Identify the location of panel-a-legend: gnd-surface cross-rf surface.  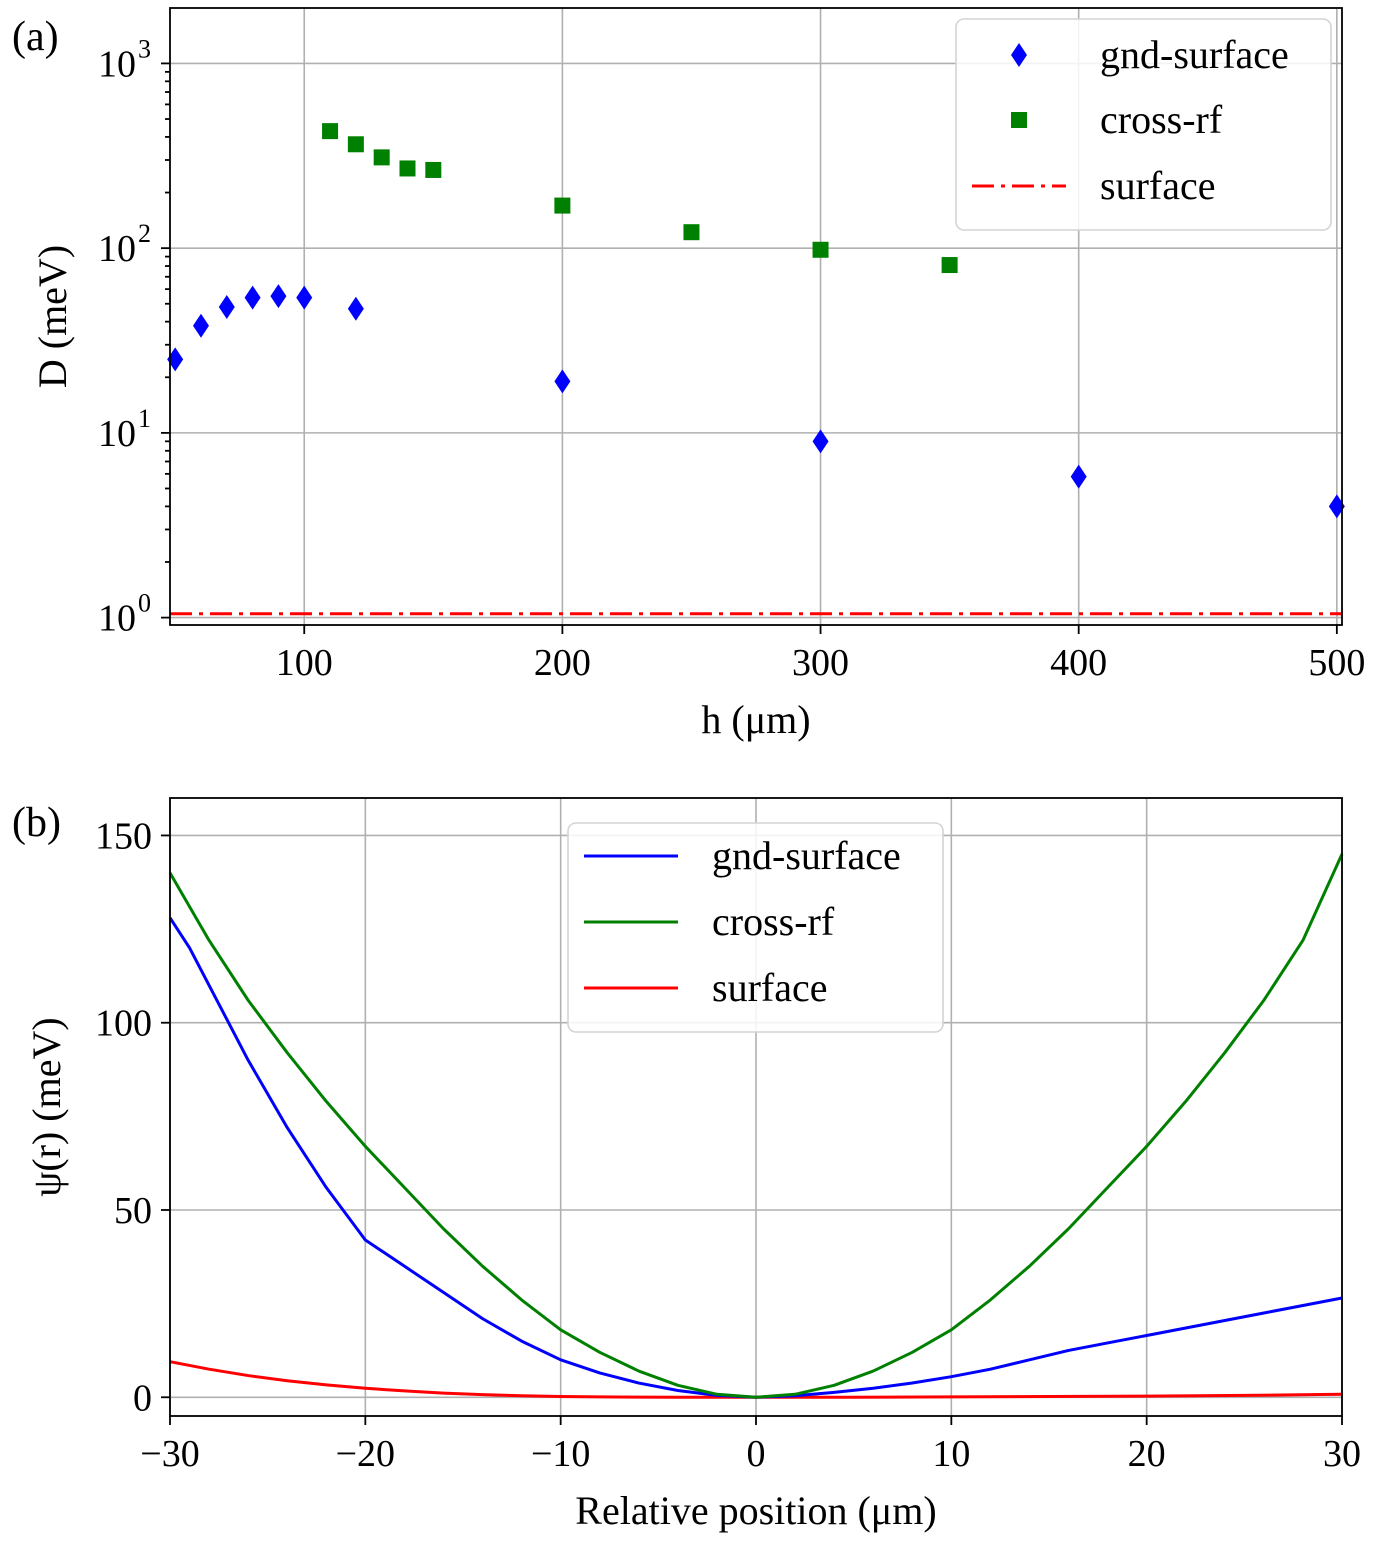
(1143, 124).